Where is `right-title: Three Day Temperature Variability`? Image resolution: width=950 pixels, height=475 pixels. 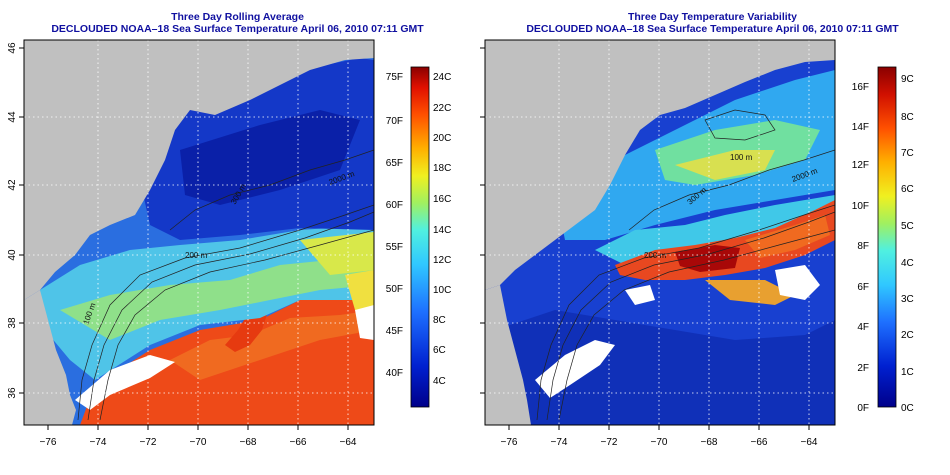
right-title: Three Day Temperature Variability is located at coordinates (712, 17).